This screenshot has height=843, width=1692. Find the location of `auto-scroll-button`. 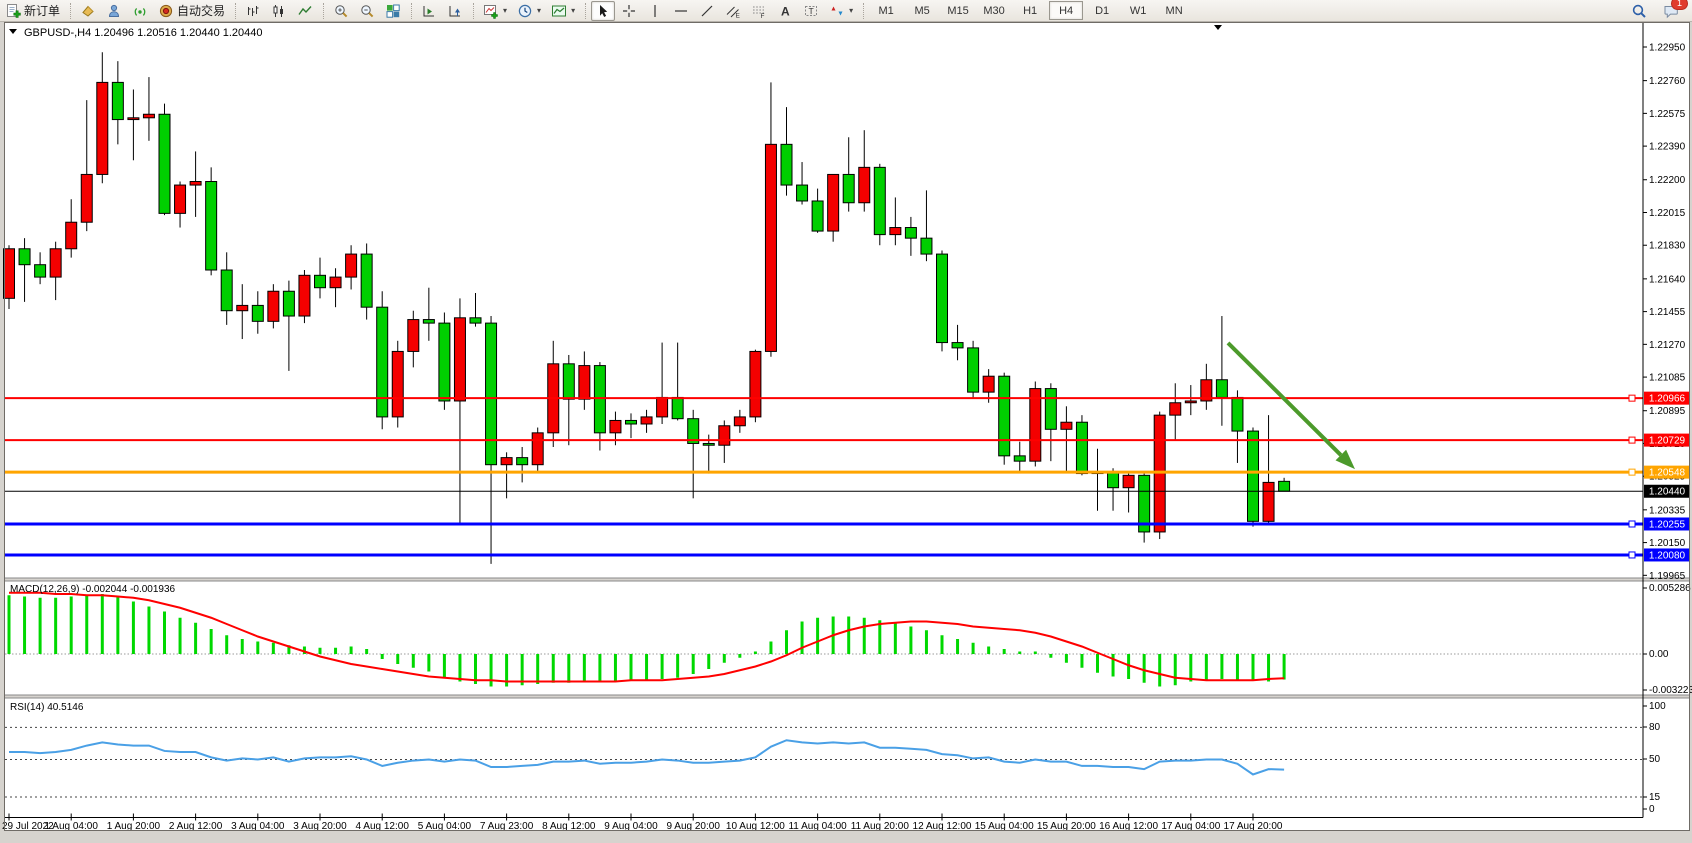

auto-scroll-button is located at coordinates (429, 11).